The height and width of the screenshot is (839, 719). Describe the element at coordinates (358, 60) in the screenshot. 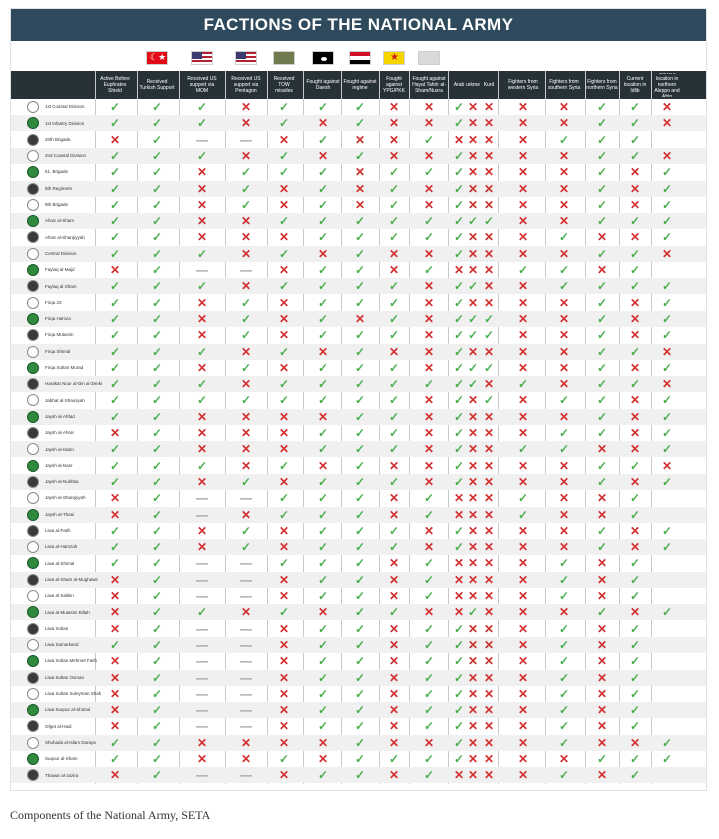

I see `flag-icons-row` at that location.